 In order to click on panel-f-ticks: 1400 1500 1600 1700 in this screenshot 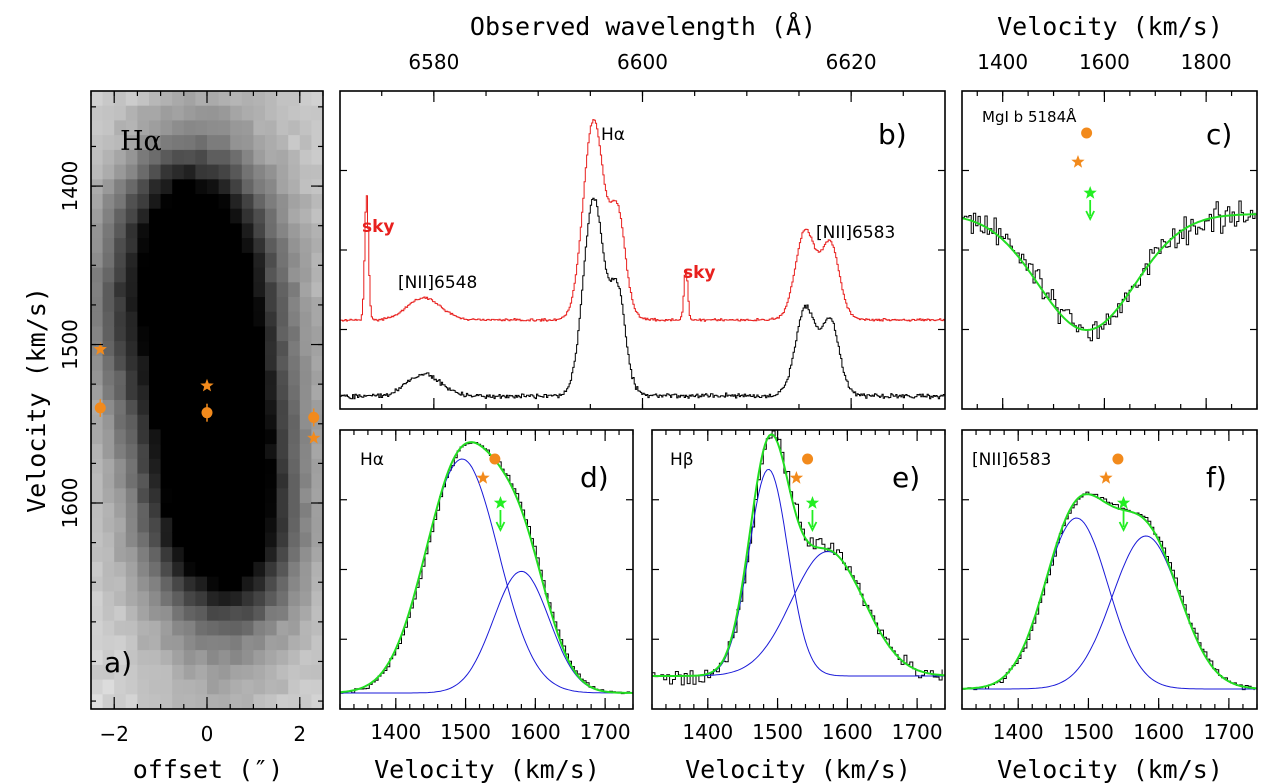, I will do `click(1109, 587)`.